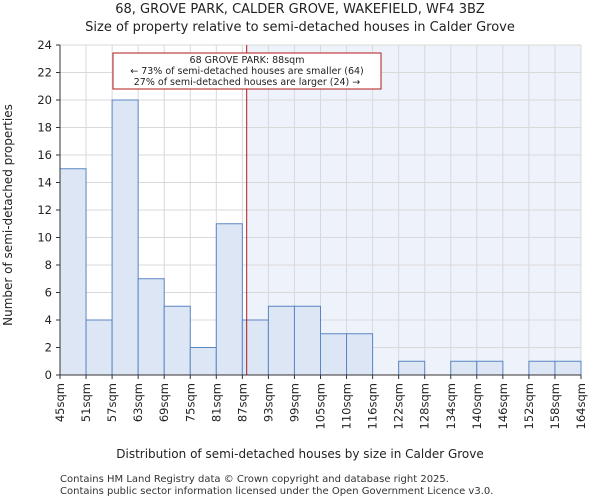  I want to click on x-tick-label: 51sqm, so click(86, 402).